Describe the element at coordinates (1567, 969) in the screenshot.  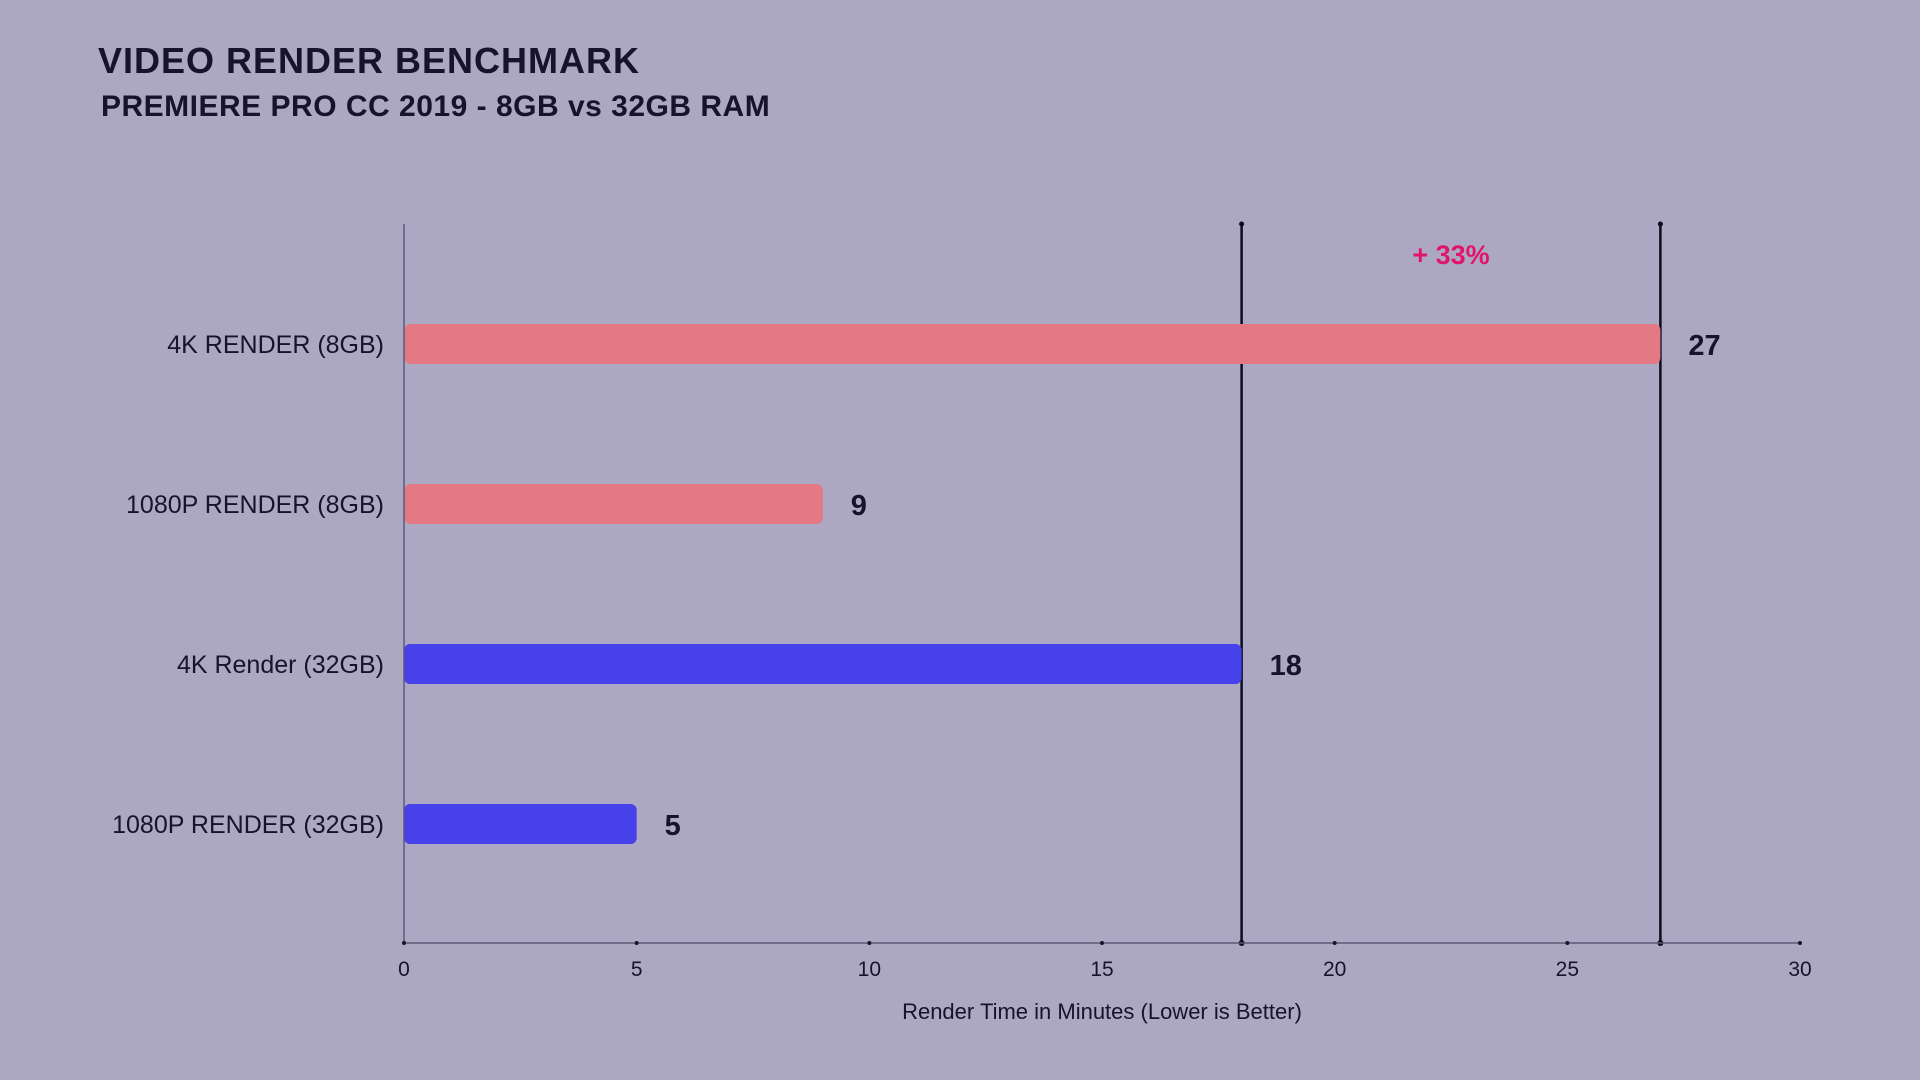
I see `x-tick-label: 25` at that location.